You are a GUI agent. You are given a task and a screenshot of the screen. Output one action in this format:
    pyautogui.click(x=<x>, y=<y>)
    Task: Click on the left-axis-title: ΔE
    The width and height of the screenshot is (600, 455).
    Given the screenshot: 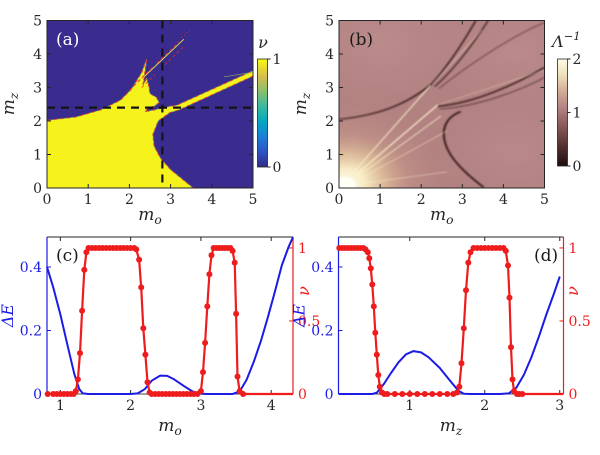 What is the action you would take?
    pyautogui.click(x=8, y=316)
    